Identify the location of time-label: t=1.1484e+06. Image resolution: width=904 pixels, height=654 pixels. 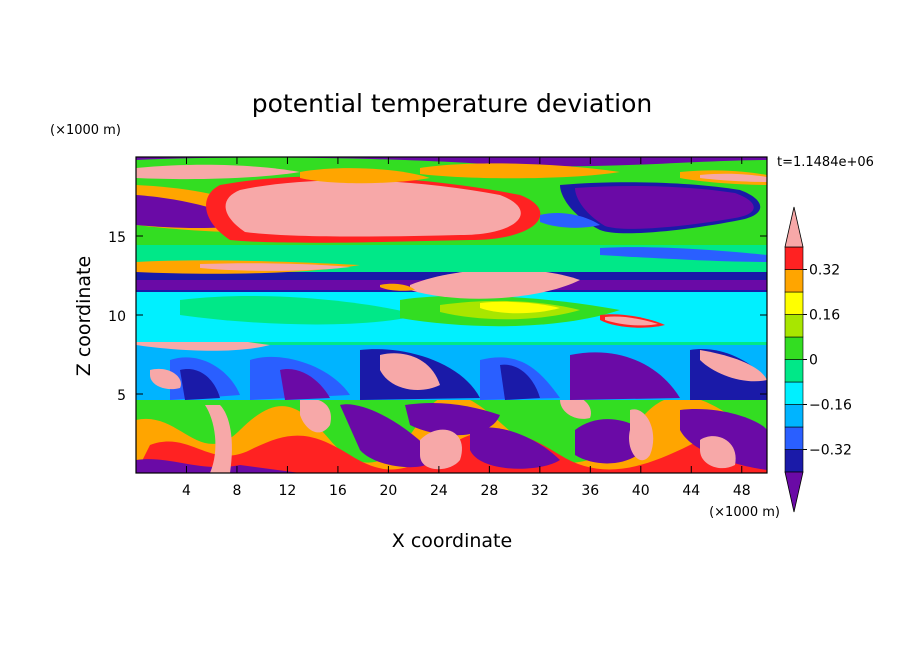
(825, 162).